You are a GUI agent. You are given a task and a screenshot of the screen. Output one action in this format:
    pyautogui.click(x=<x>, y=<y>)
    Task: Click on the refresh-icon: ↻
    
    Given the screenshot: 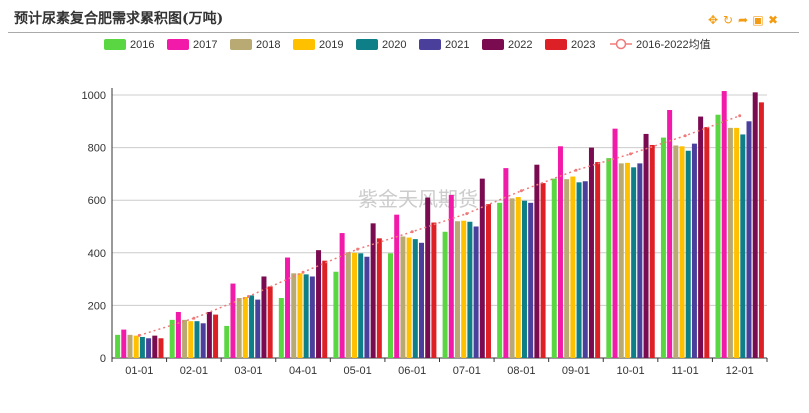 What is the action you would take?
    pyautogui.click(x=728, y=20)
    